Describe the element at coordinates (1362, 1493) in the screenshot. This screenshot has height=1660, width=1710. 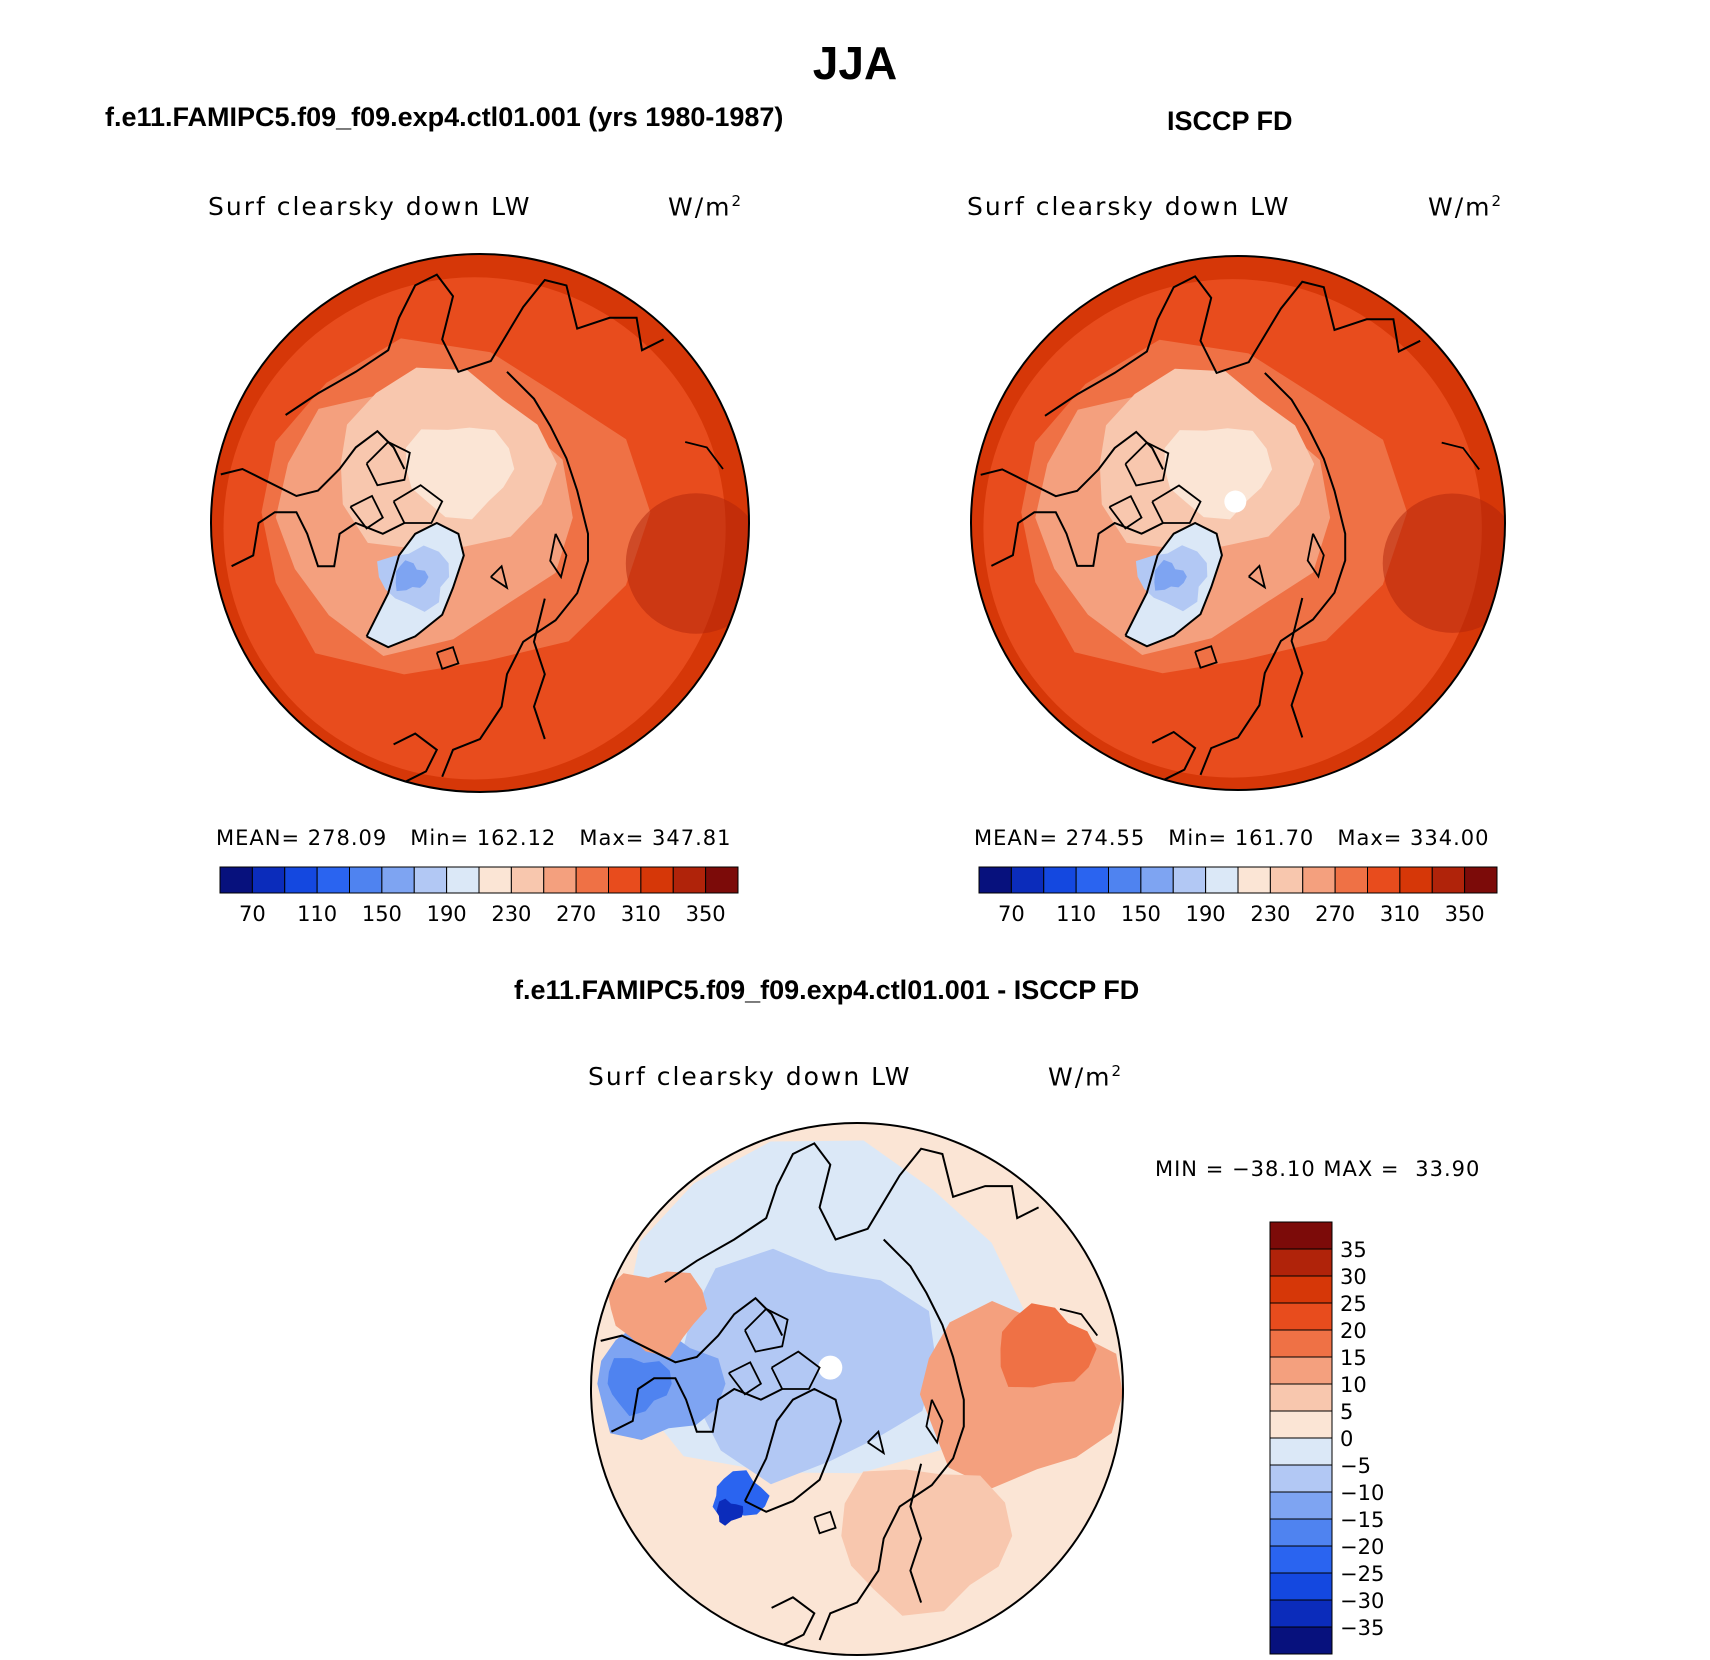
I see `colorbar-tick-label: −10` at that location.